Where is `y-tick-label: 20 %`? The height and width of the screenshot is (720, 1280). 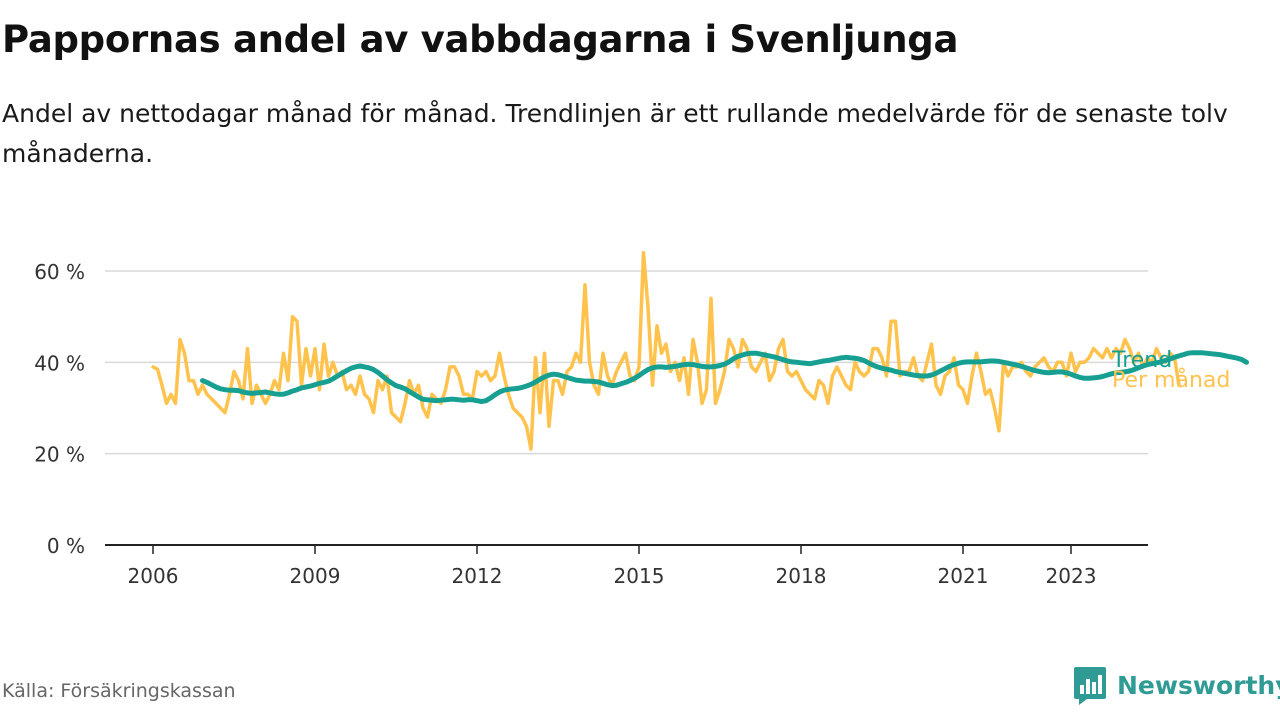
y-tick-label: 20 % is located at coordinates (59, 455).